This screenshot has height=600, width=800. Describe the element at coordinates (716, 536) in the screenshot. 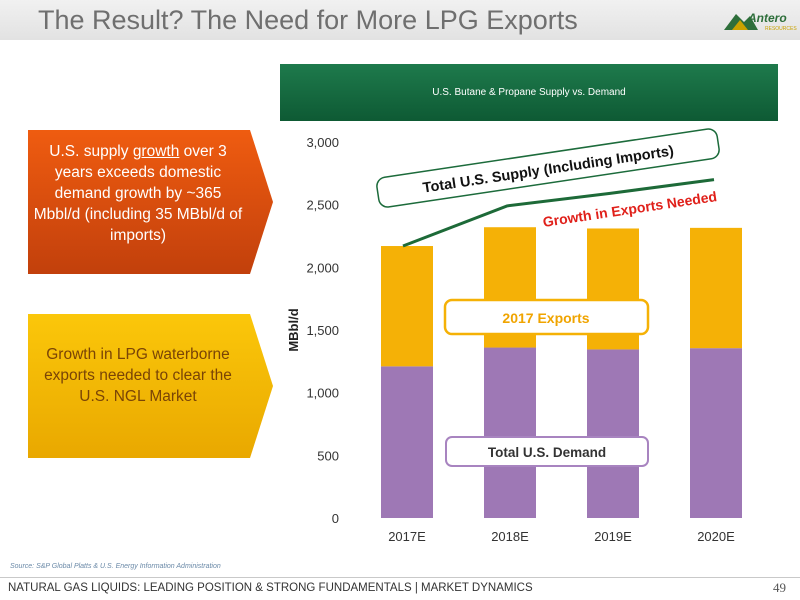

I see `x-tick-label: 2020E` at that location.